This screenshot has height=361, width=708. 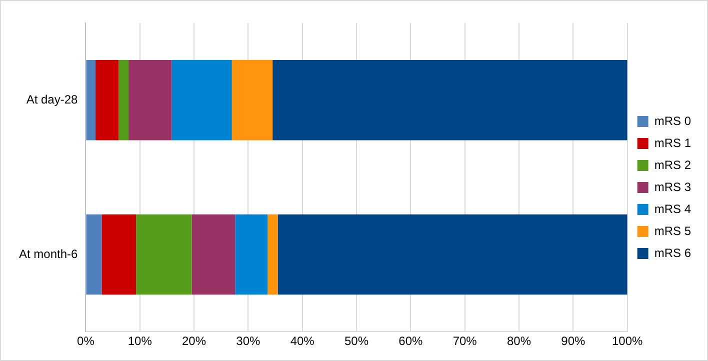 I want to click on x-tick-label: 70%, so click(x=465, y=341).